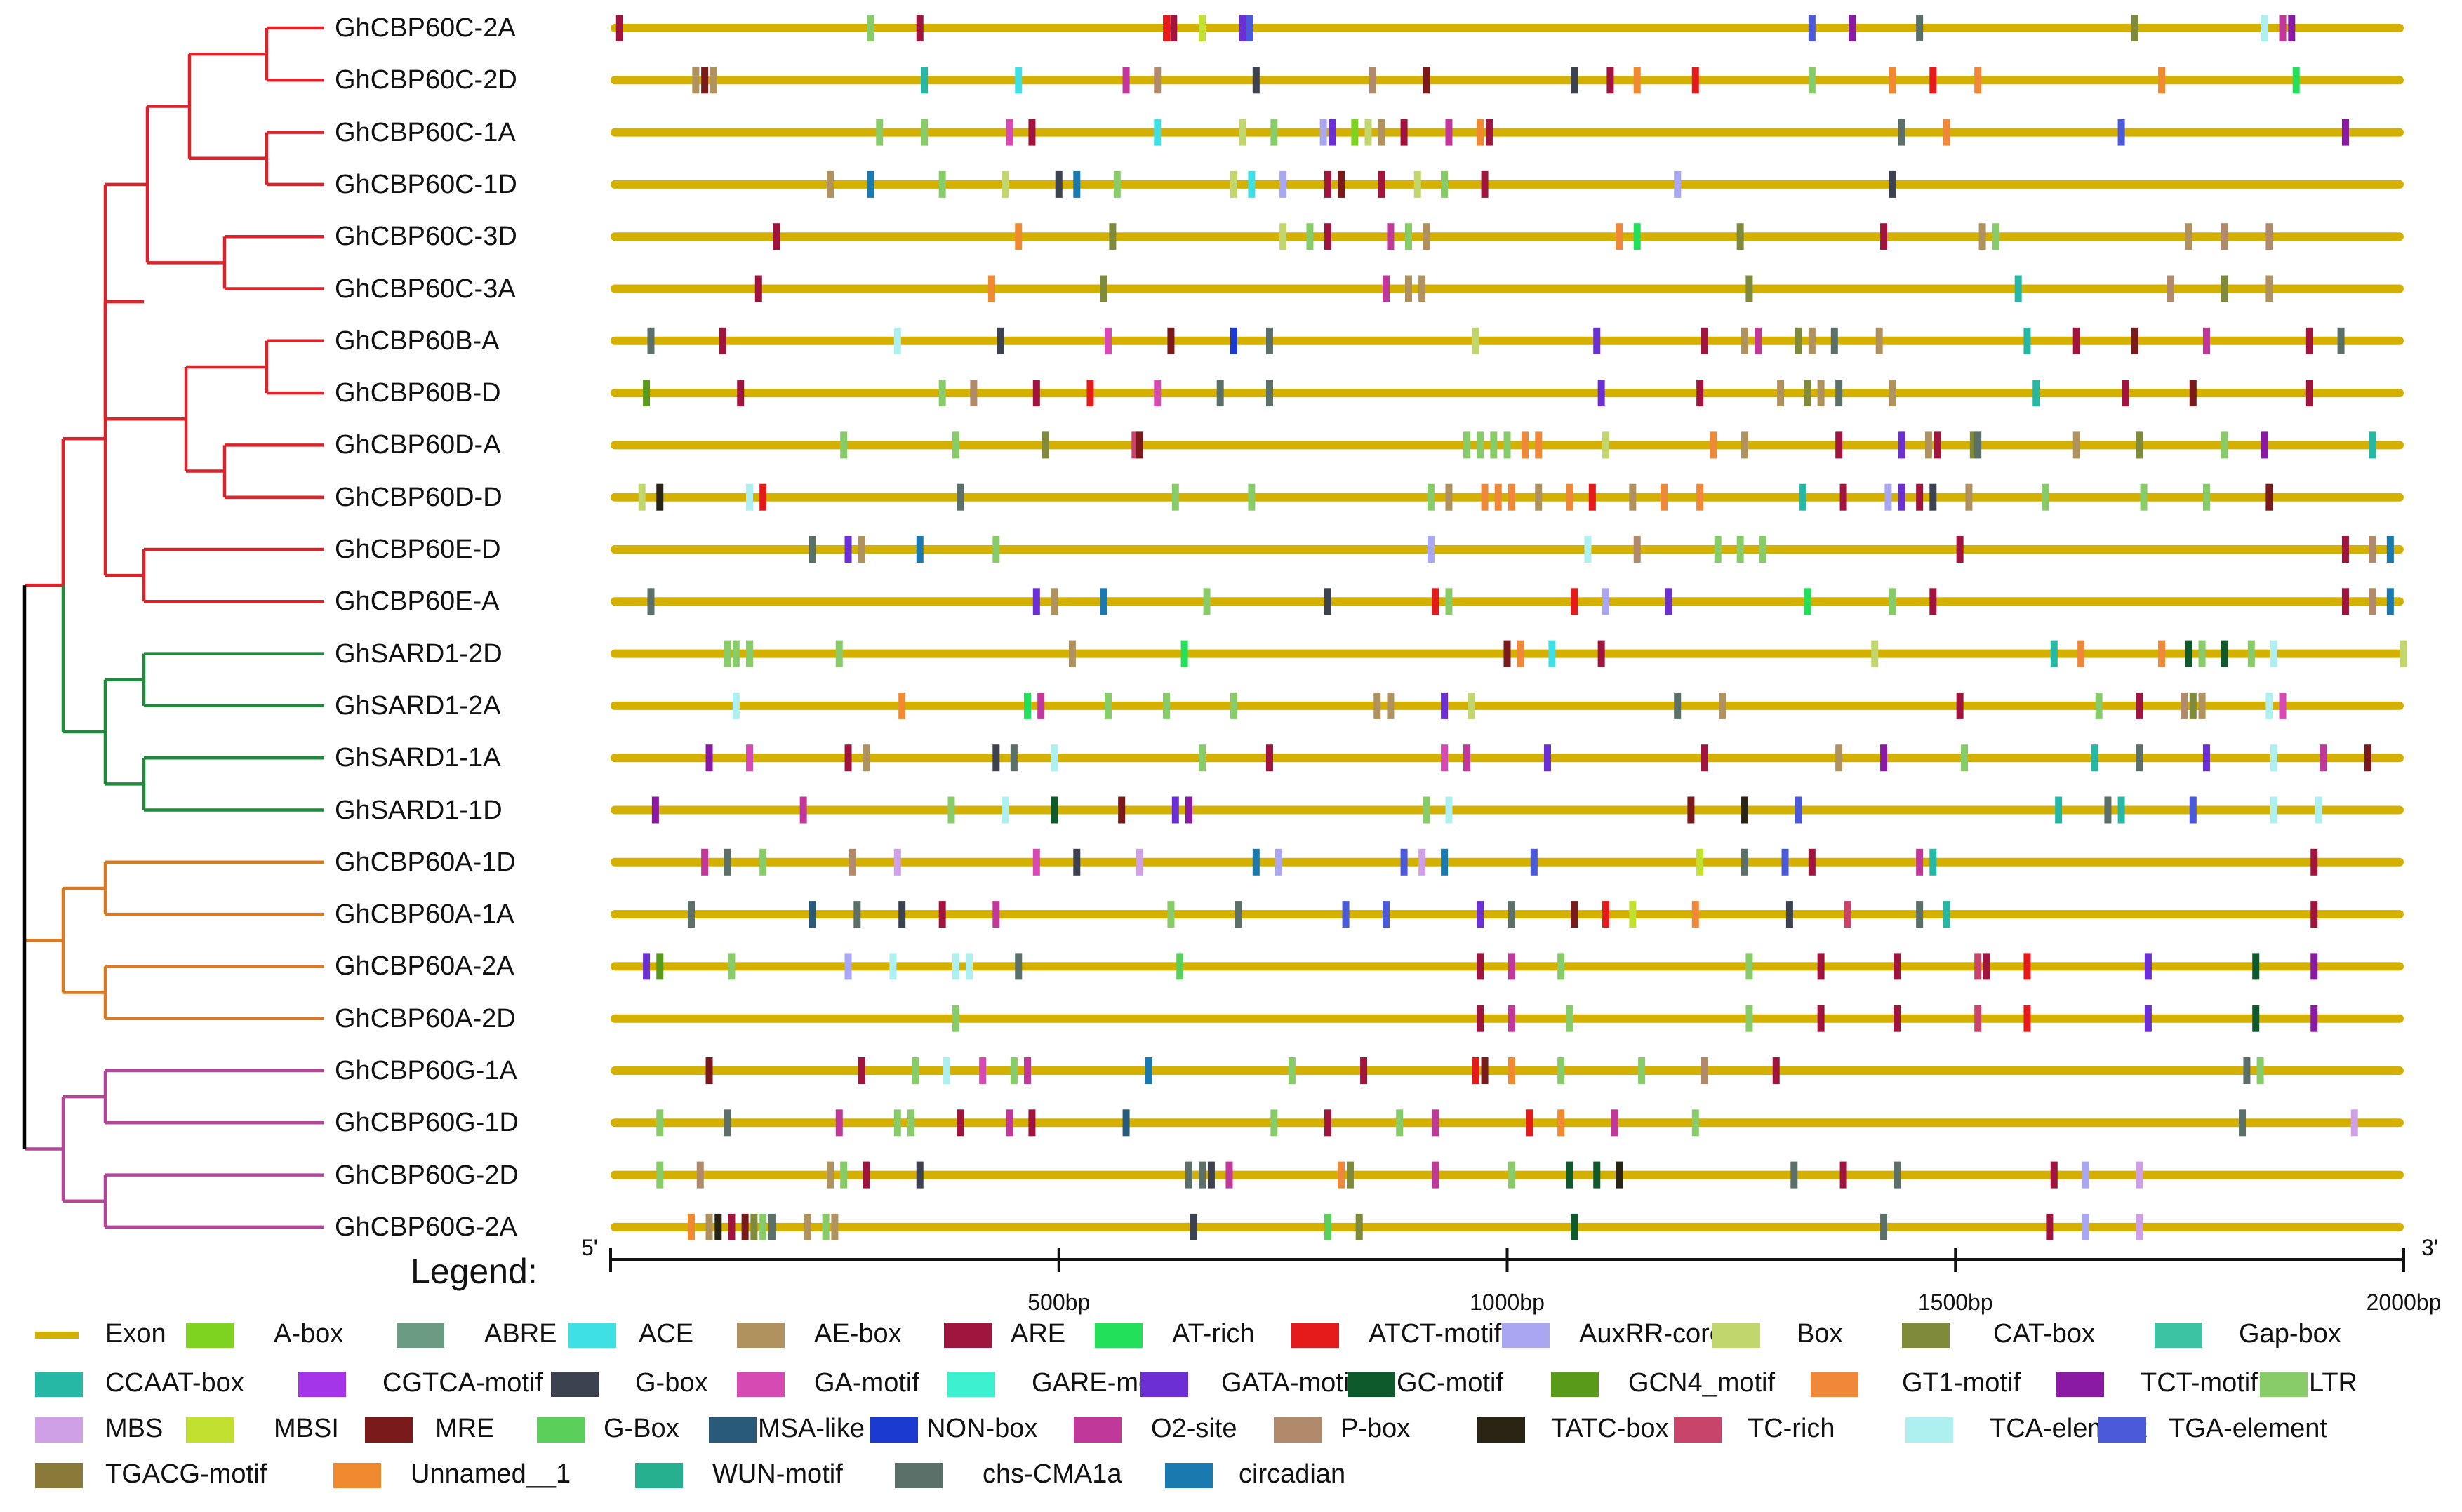 This screenshot has height=1512, width=2462. What do you see at coordinates (418, 445) in the screenshot?
I see `gene-label: GhCBP60D-A` at bounding box center [418, 445].